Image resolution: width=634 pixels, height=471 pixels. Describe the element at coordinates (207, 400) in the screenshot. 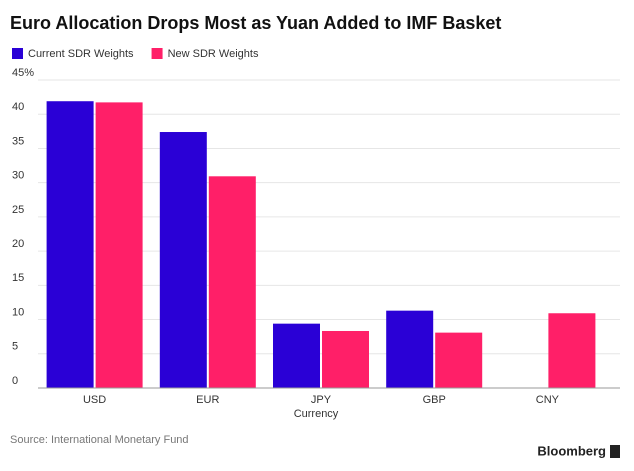

I see `x-tick-label: EUR` at that location.